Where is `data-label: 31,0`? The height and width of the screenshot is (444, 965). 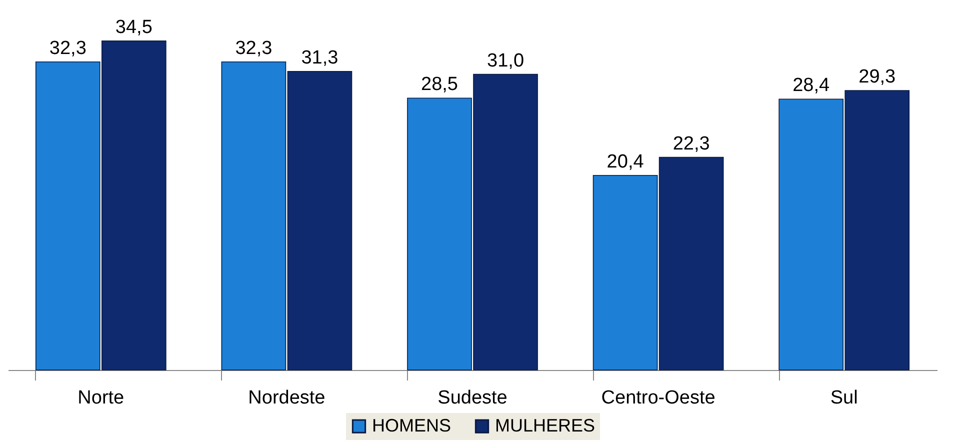 data-label: 31,0 is located at coordinates (505, 61).